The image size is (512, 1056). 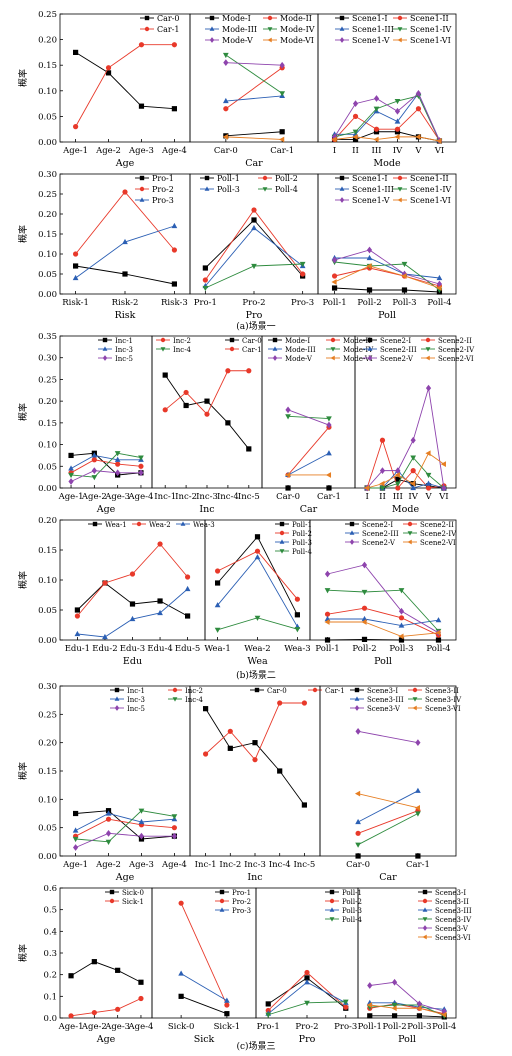 What do you see at coordinates (257, 649) in the screenshot?
I see `x-tick-label: Wea-2` at bounding box center [257, 649].